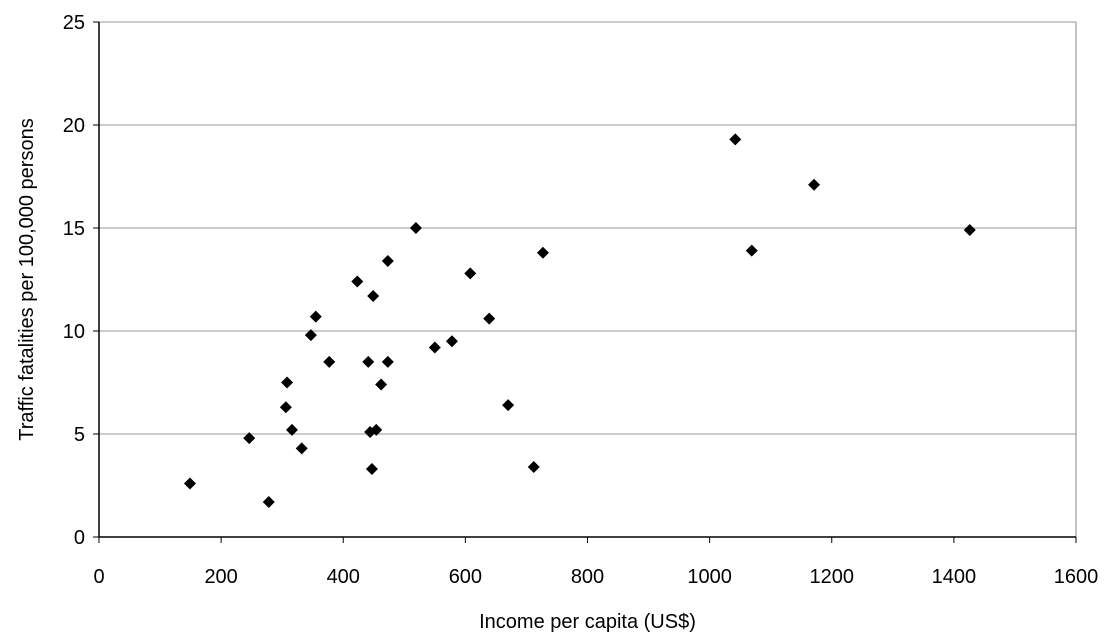 Image resolution: width=1112 pixels, height=636 pixels. Describe the element at coordinates (954, 577) in the screenshot. I see `x-tick-label: 1400` at that location.